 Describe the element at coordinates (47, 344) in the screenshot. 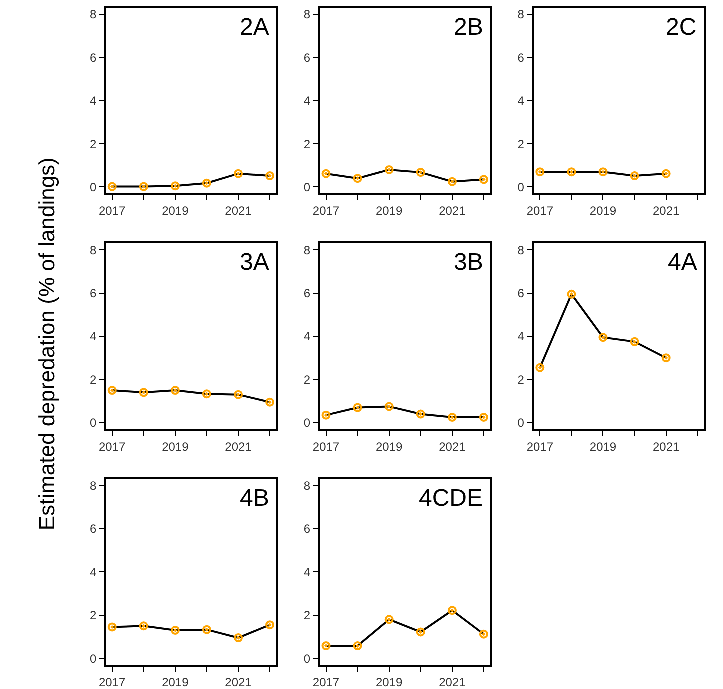

I see `y-axis-title: Estimated depredation (% of landings)` at that location.